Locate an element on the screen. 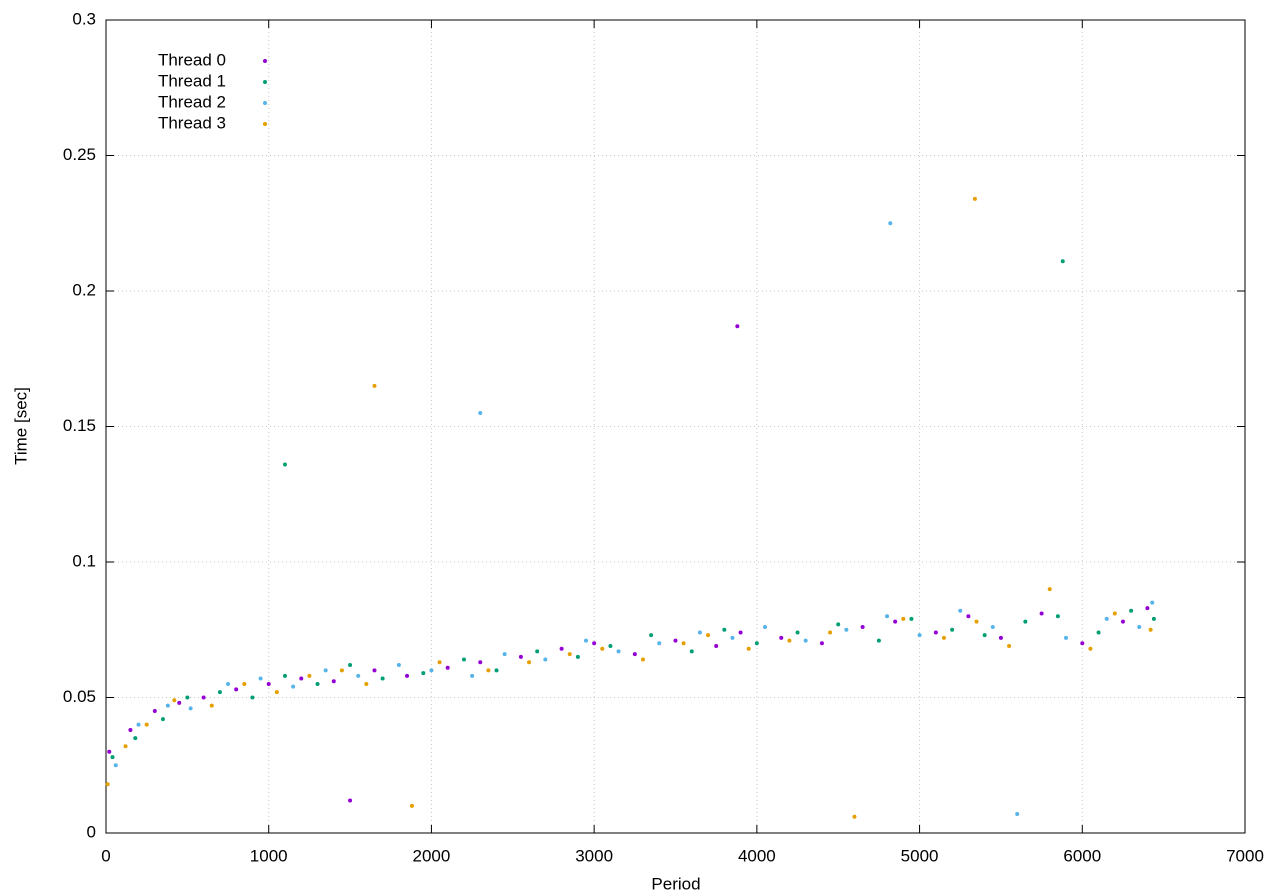 This screenshot has width=1280, height=896. x-tick-label: 6000 is located at coordinates (1082, 855).